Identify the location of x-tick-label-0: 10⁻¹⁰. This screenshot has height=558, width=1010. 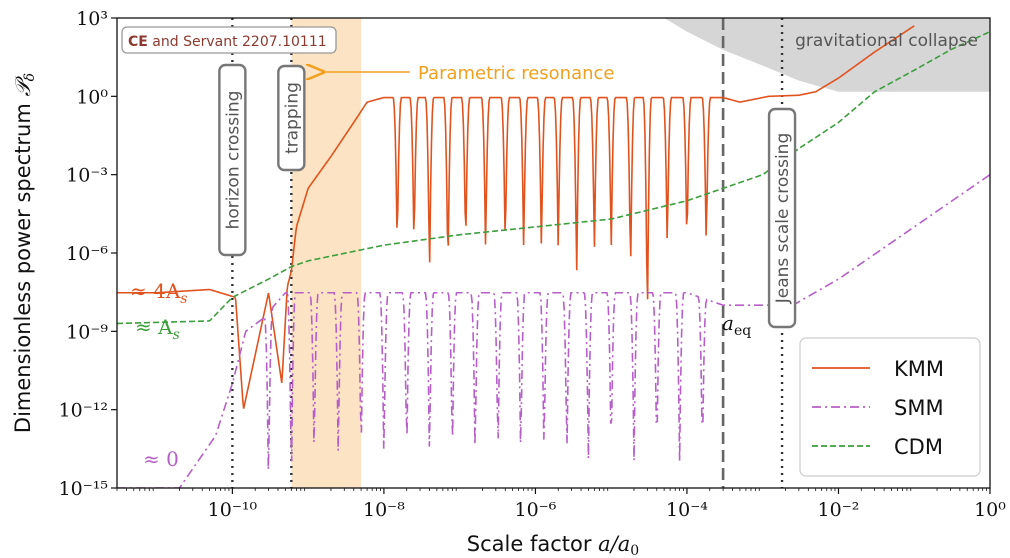
(233, 510).